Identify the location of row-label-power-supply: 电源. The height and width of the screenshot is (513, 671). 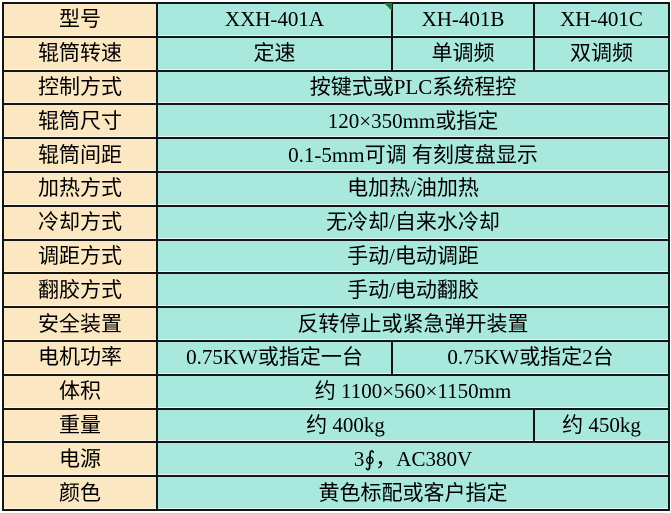
(80, 459).